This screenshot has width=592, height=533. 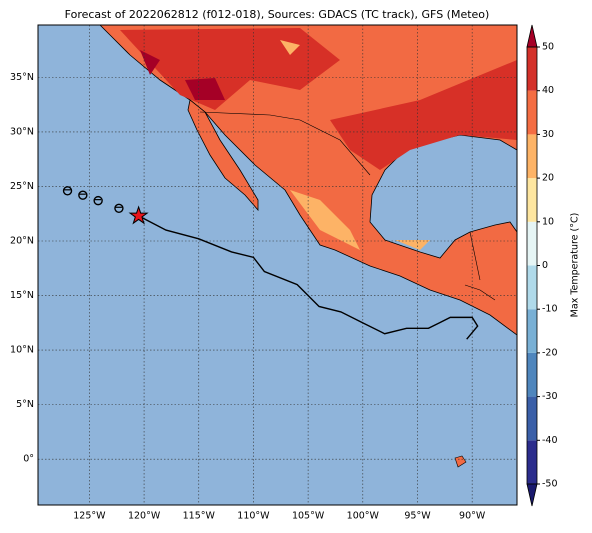 What do you see at coordinates (22, 77) in the screenshot?
I see `y-tick-label: 35°N` at bounding box center [22, 77].